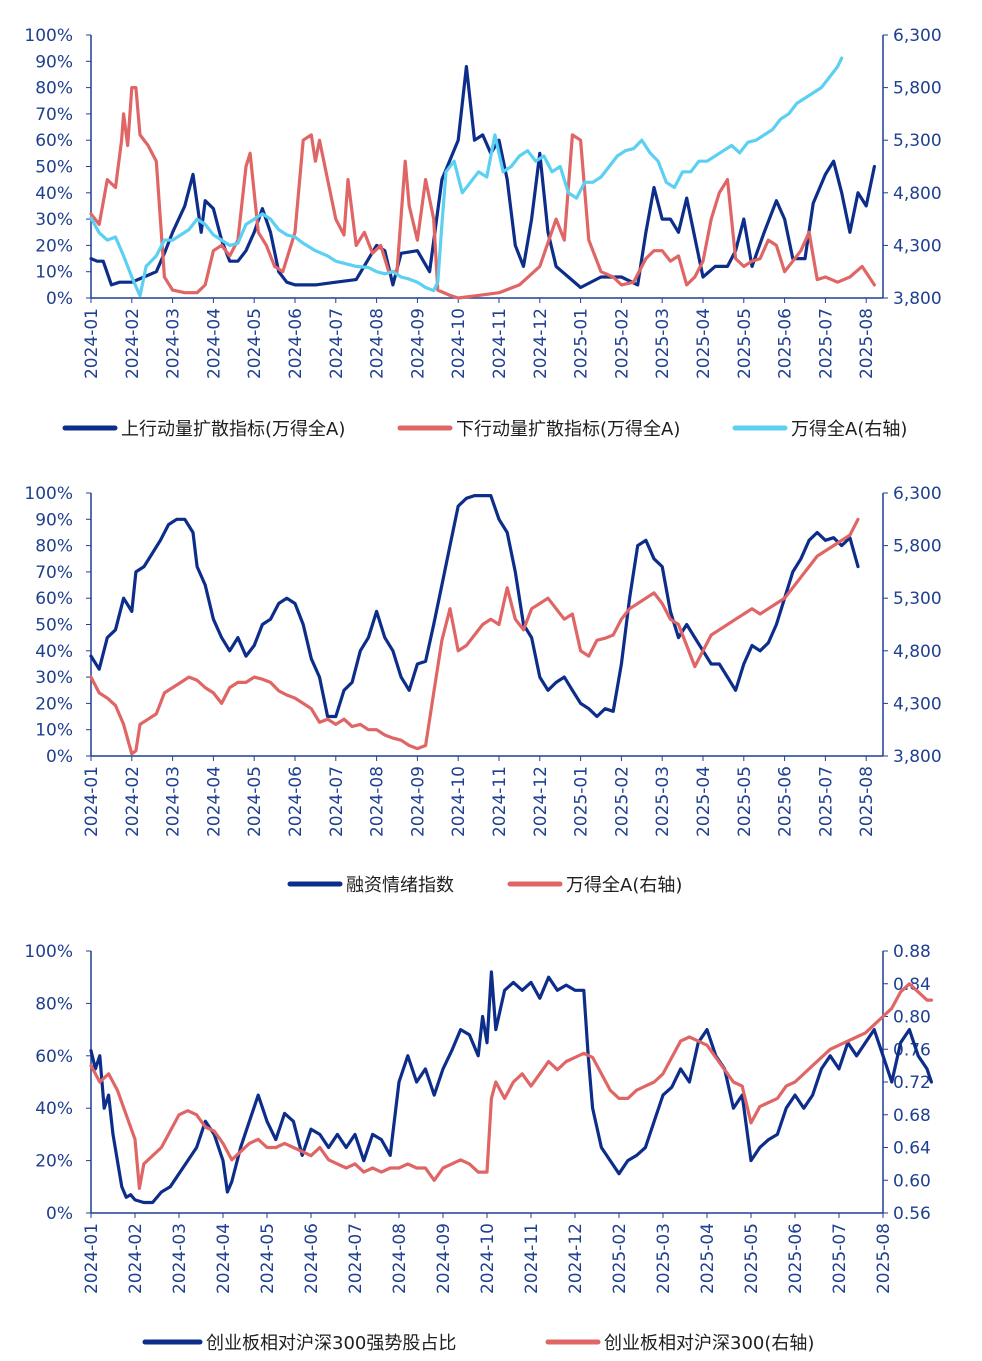 The image size is (982, 1361). I want to click on legend-label-2: 创业板相对沪深300(右轴), so click(709, 1343).